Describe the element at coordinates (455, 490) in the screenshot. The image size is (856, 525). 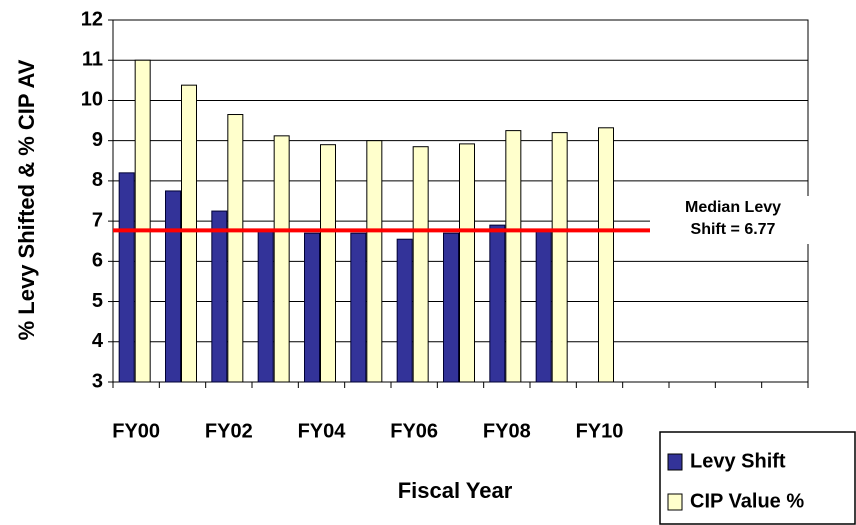
I see `x-axis-label: Fiscal Year` at that location.